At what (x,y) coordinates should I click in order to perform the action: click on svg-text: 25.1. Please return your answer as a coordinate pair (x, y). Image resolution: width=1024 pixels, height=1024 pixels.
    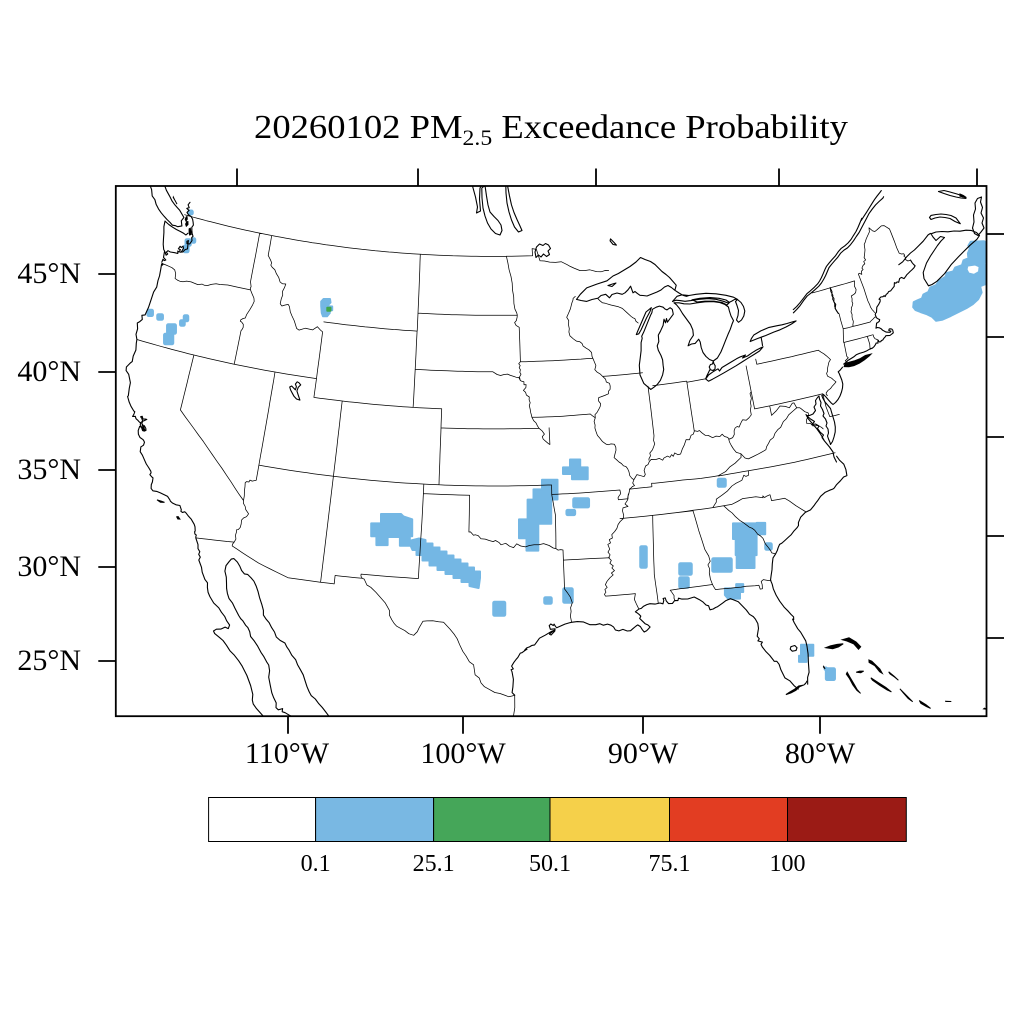
    Looking at the image, I should click on (434, 864).